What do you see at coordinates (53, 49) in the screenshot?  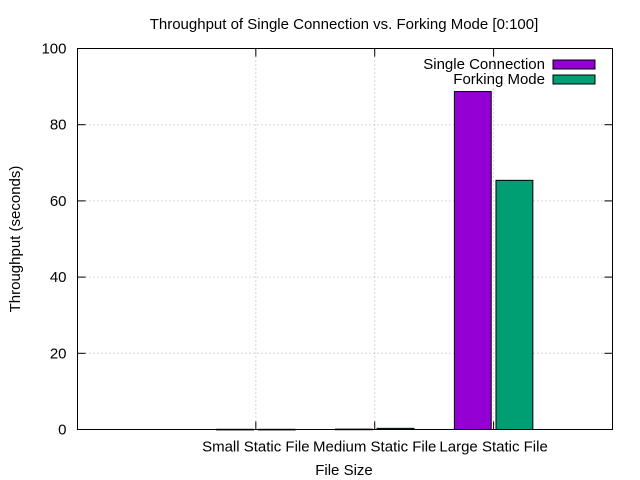 I see `y-tick-label: 100` at bounding box center [53, 49].